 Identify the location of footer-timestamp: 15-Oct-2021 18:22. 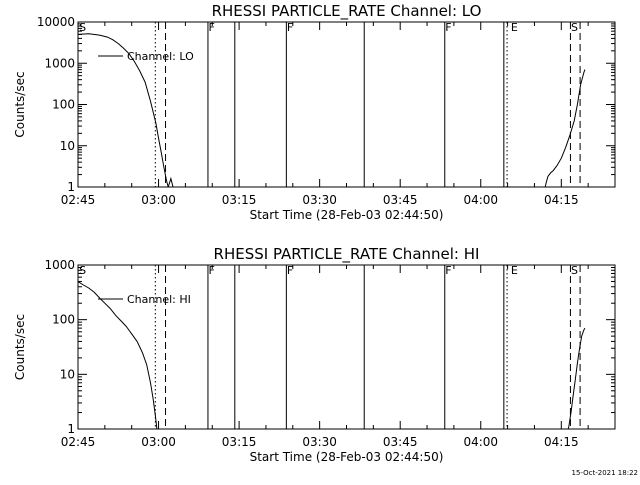
(605, 473).